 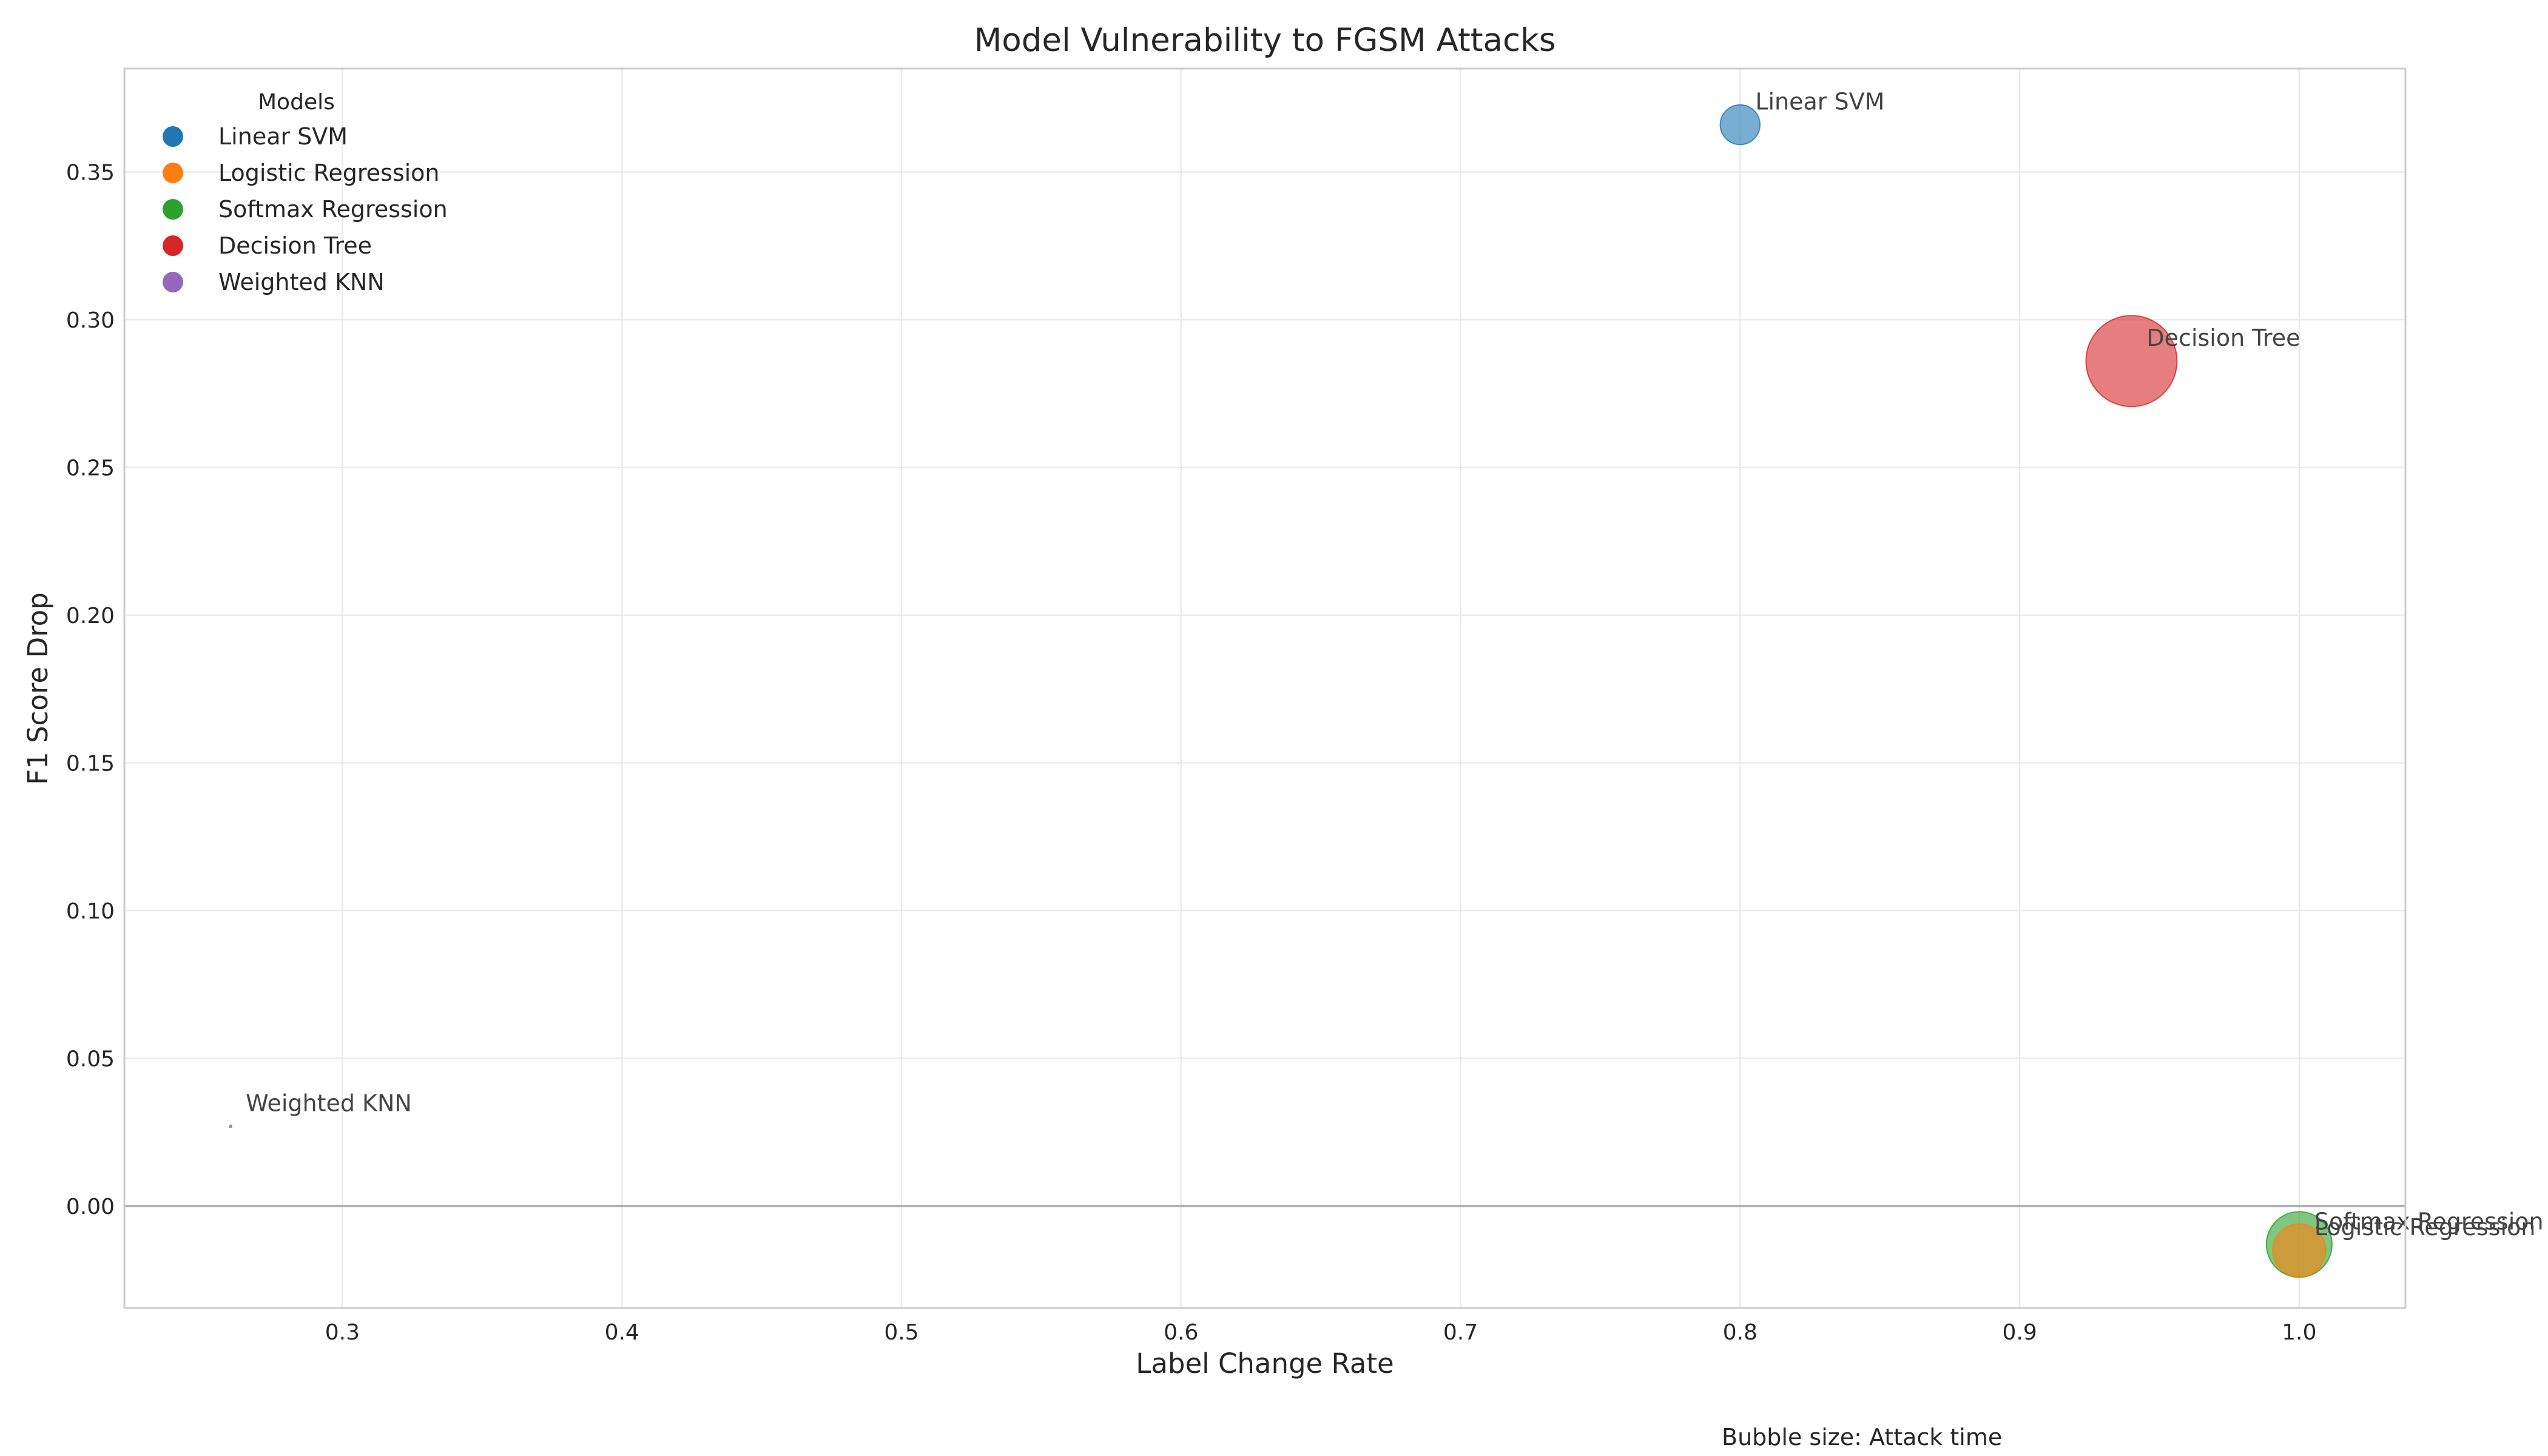 I want to click on x-tick-label: 1.0, so click(x=2299, y=1332).